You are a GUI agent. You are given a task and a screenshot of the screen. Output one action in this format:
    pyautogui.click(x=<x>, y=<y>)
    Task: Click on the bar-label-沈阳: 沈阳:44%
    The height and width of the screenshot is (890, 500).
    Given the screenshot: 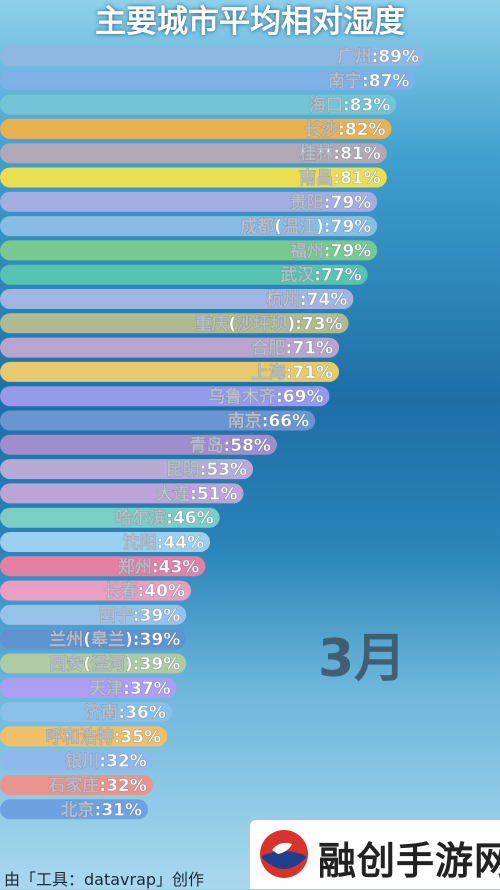 What is the action you would take?
    pyautogui.click(x=164, y=542)
    